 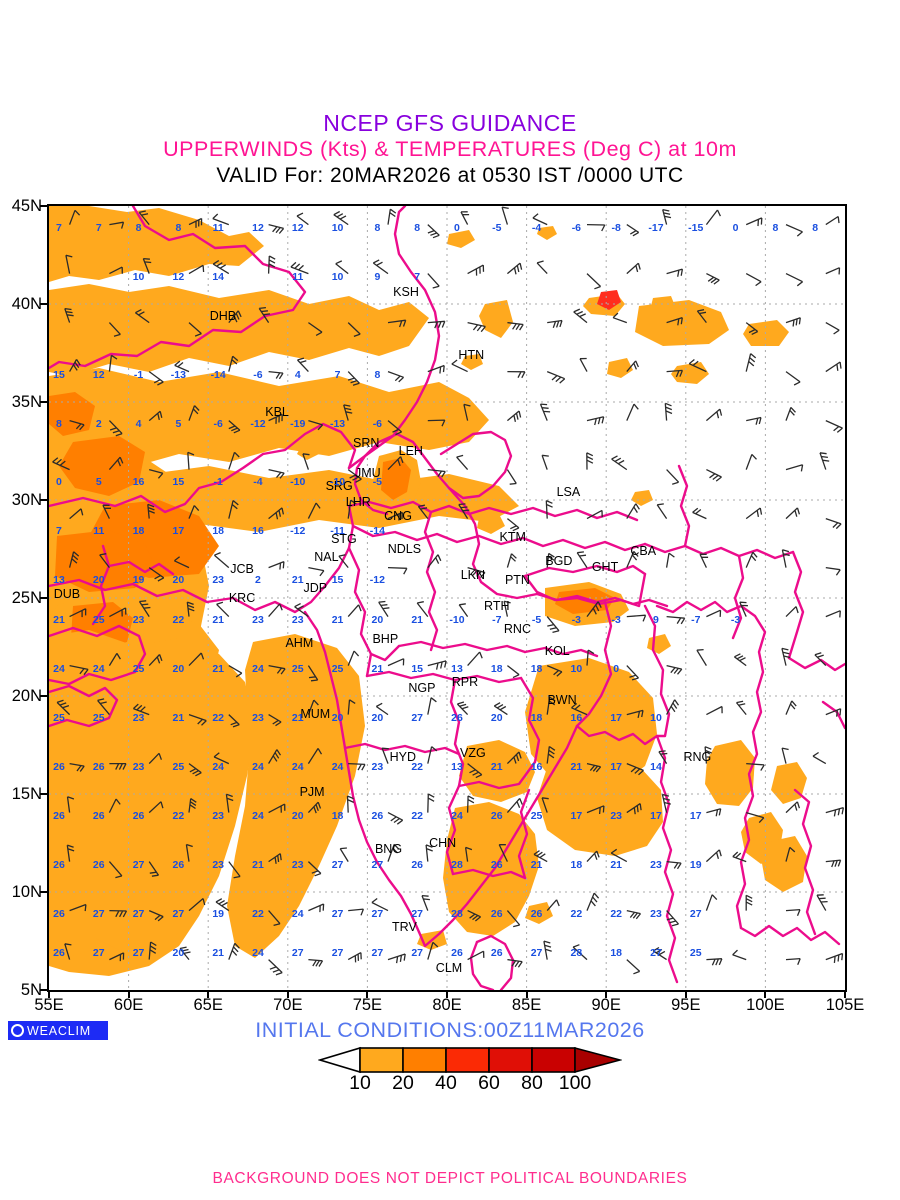 I want to click on temperature-value: 28, so click(x=576, y=952).